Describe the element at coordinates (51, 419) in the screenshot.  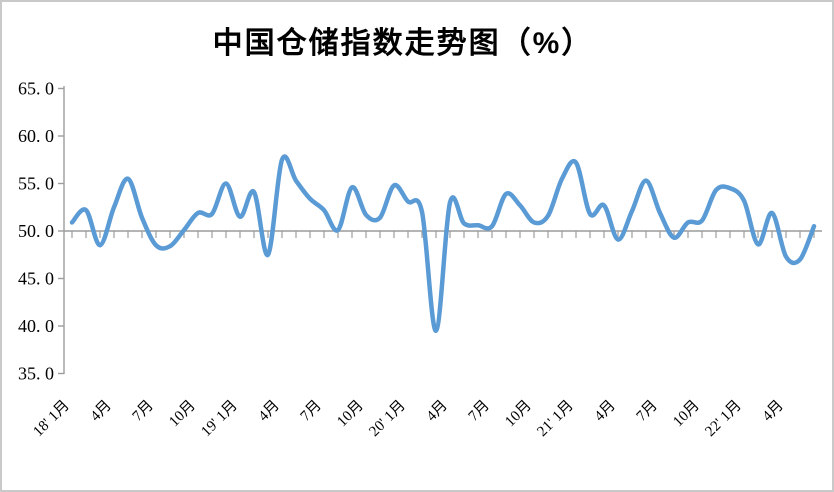
I see `x-axis-label: 18' 1月` at that location.